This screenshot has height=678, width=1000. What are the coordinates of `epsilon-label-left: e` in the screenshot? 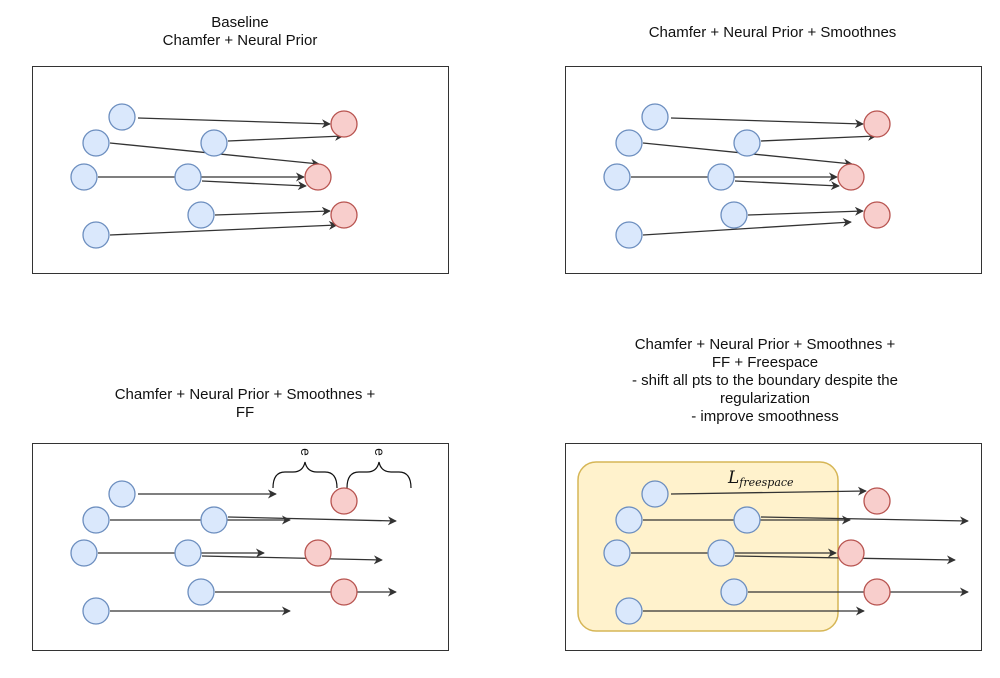 It's located at (306, 452).